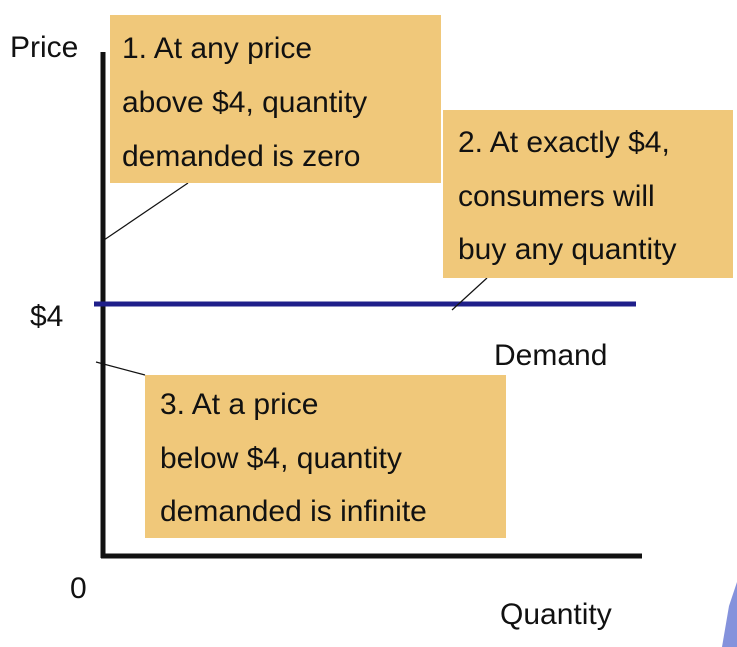 This screenshot has height=647, width=737. I want to click on annotation-1-background, so click(275, 99).